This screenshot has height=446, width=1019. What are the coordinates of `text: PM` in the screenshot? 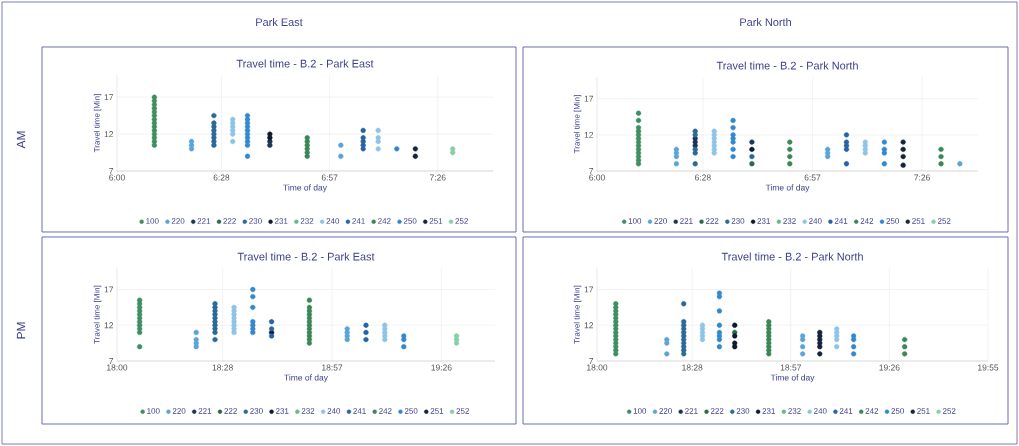 It's located at (21, 330).